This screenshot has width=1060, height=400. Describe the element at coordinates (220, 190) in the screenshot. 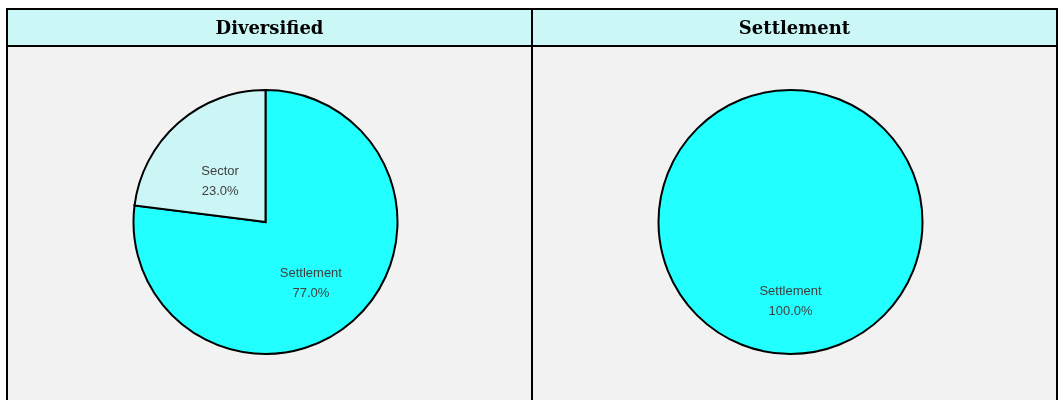

I see `data-label: 23.0%` at that location.